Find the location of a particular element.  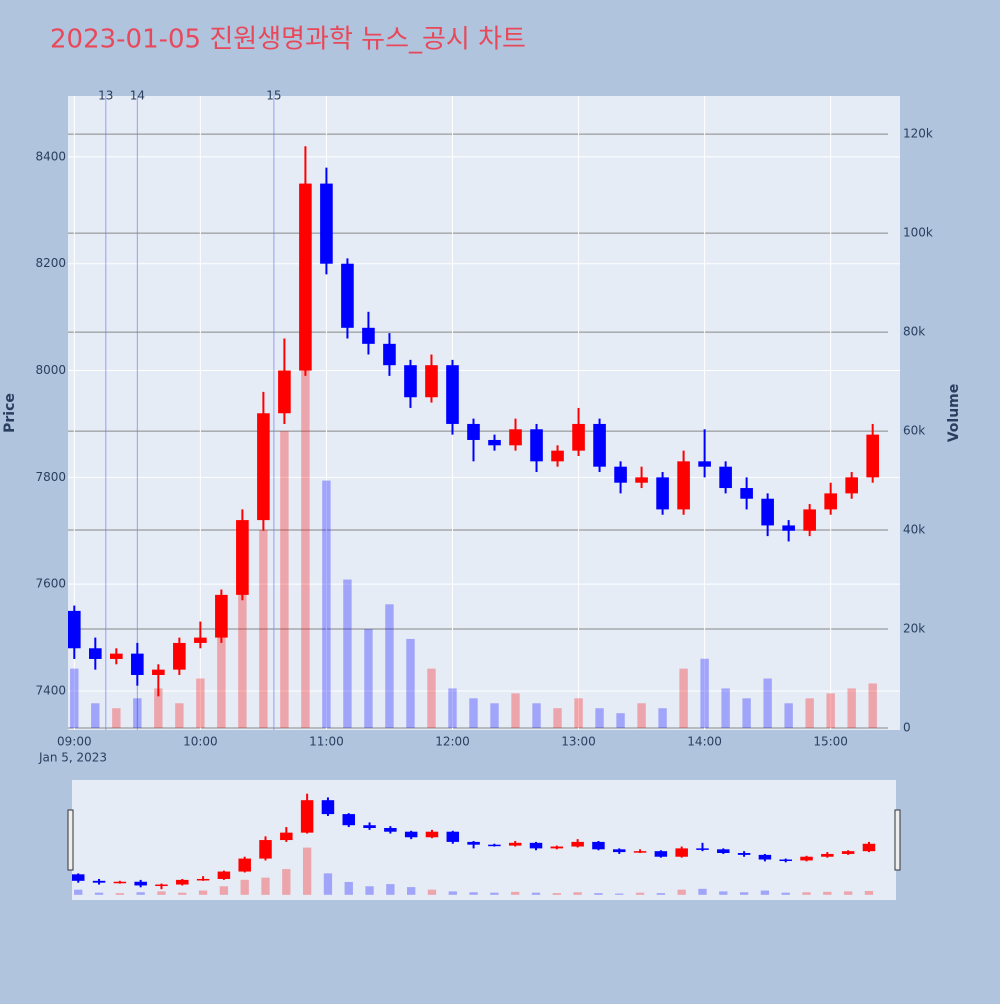

x-tick-label: 13:00 is located at coordinates (578, 742).